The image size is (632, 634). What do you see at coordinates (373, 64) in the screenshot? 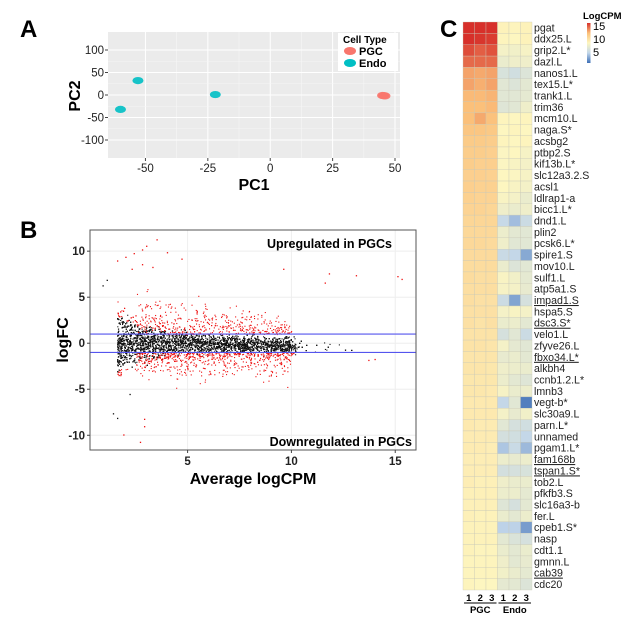
I see `legend-label-endo: Endo` at bounding box center [373, 64].